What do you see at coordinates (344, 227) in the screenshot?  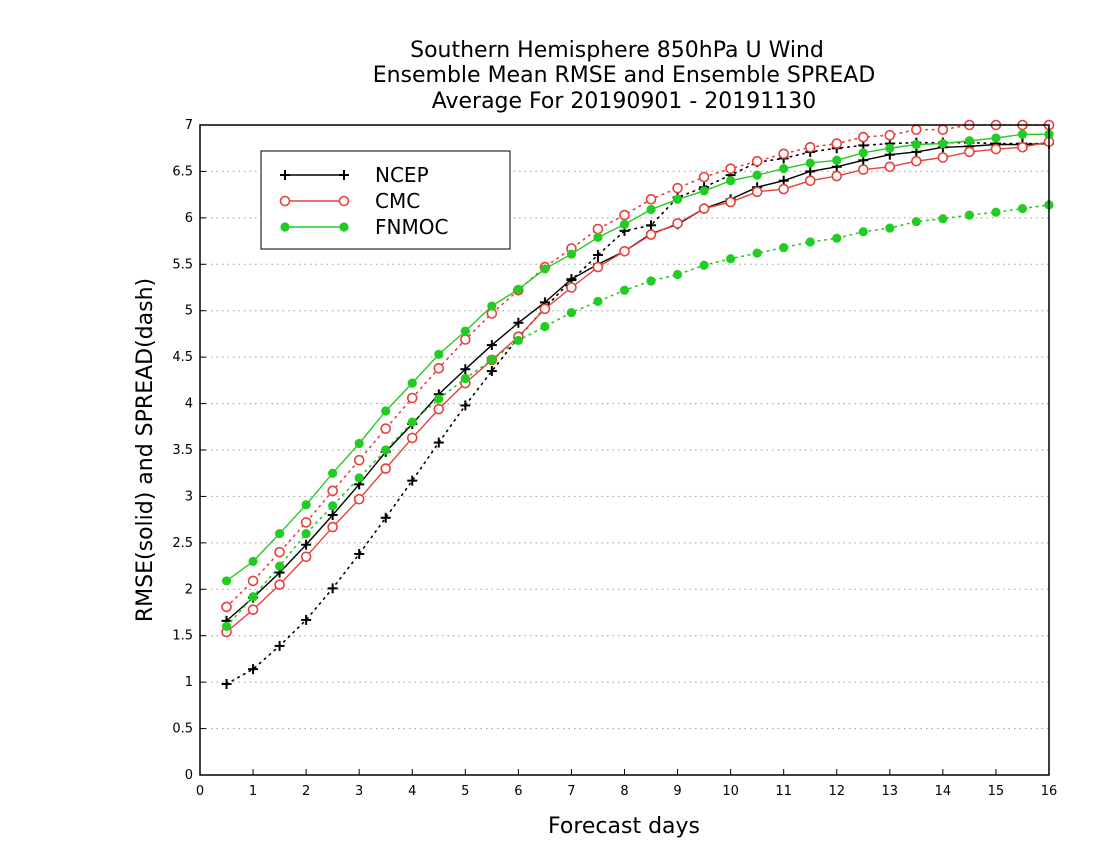 I see `legend-marker-fnmoc` at bounding box center [344, 227].